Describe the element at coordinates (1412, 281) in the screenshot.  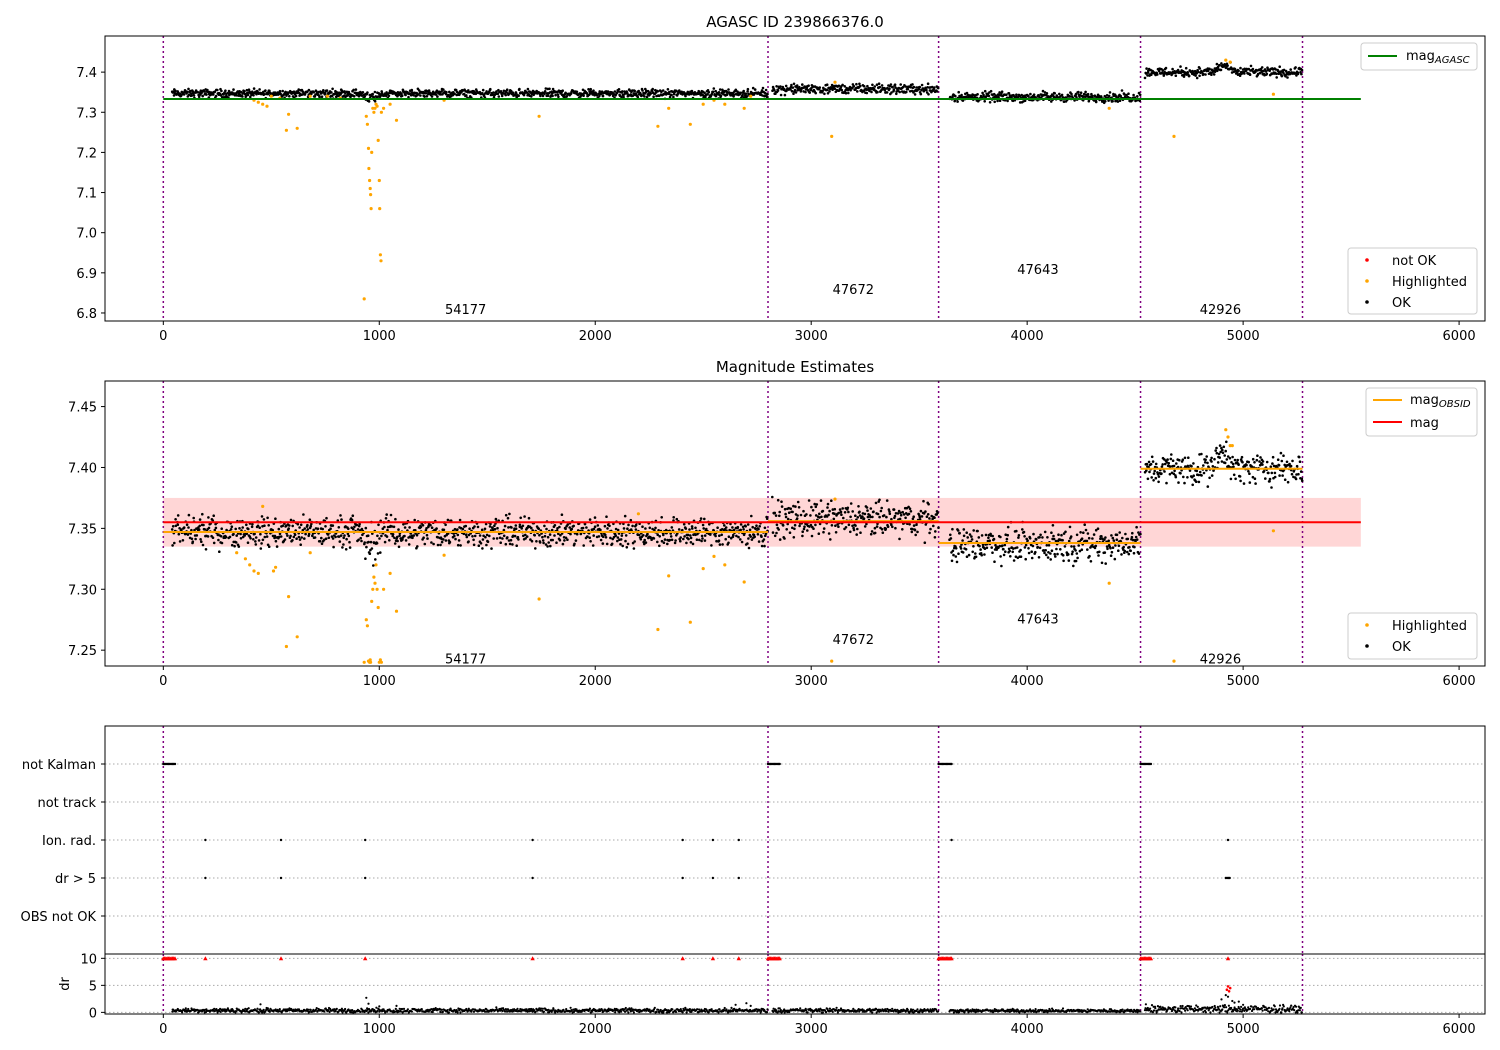
I see `legend-box` at that location.